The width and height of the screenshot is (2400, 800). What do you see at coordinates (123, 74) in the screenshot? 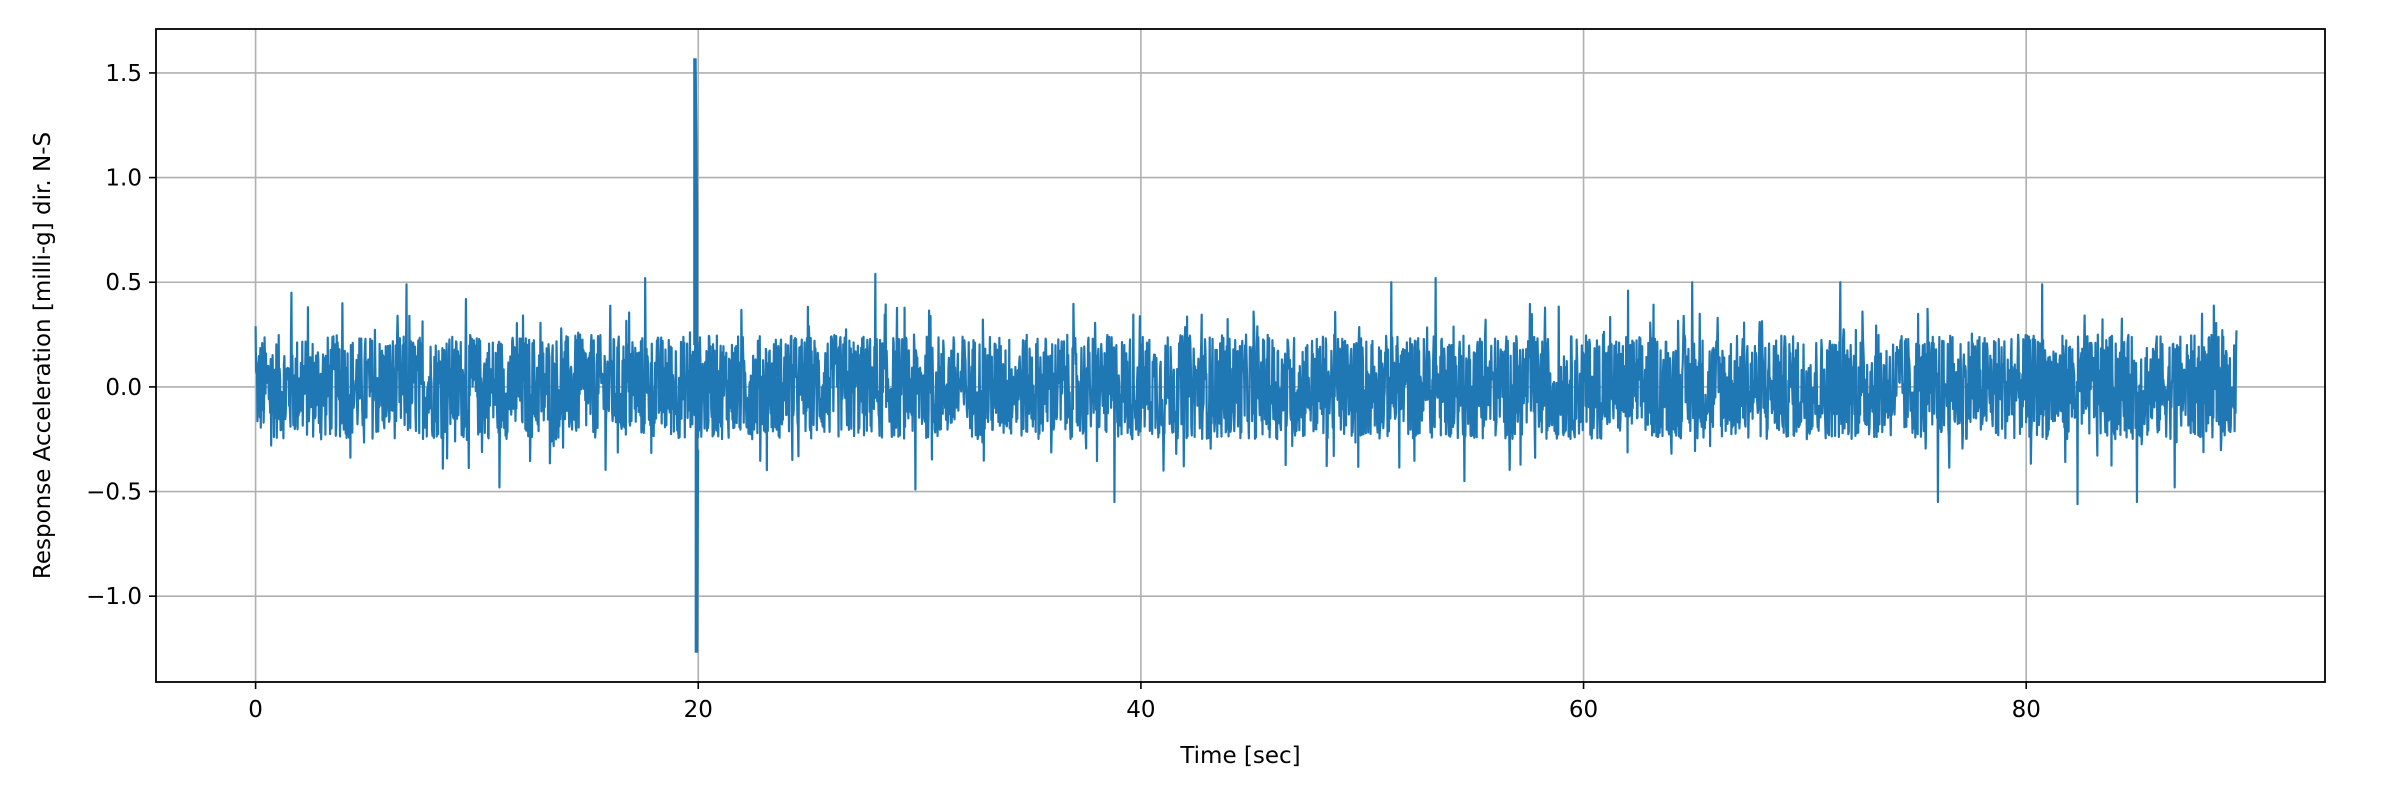
I see `y-tick-label: 1.5` at bounding box center [123, 74].